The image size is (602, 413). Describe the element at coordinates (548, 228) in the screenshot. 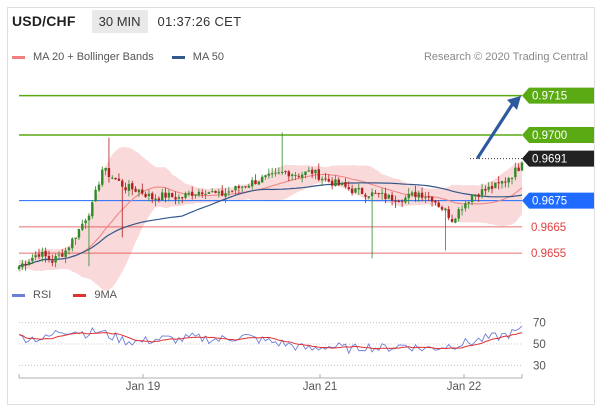

I see `level-label-0.9665: 0.9665` at that location.